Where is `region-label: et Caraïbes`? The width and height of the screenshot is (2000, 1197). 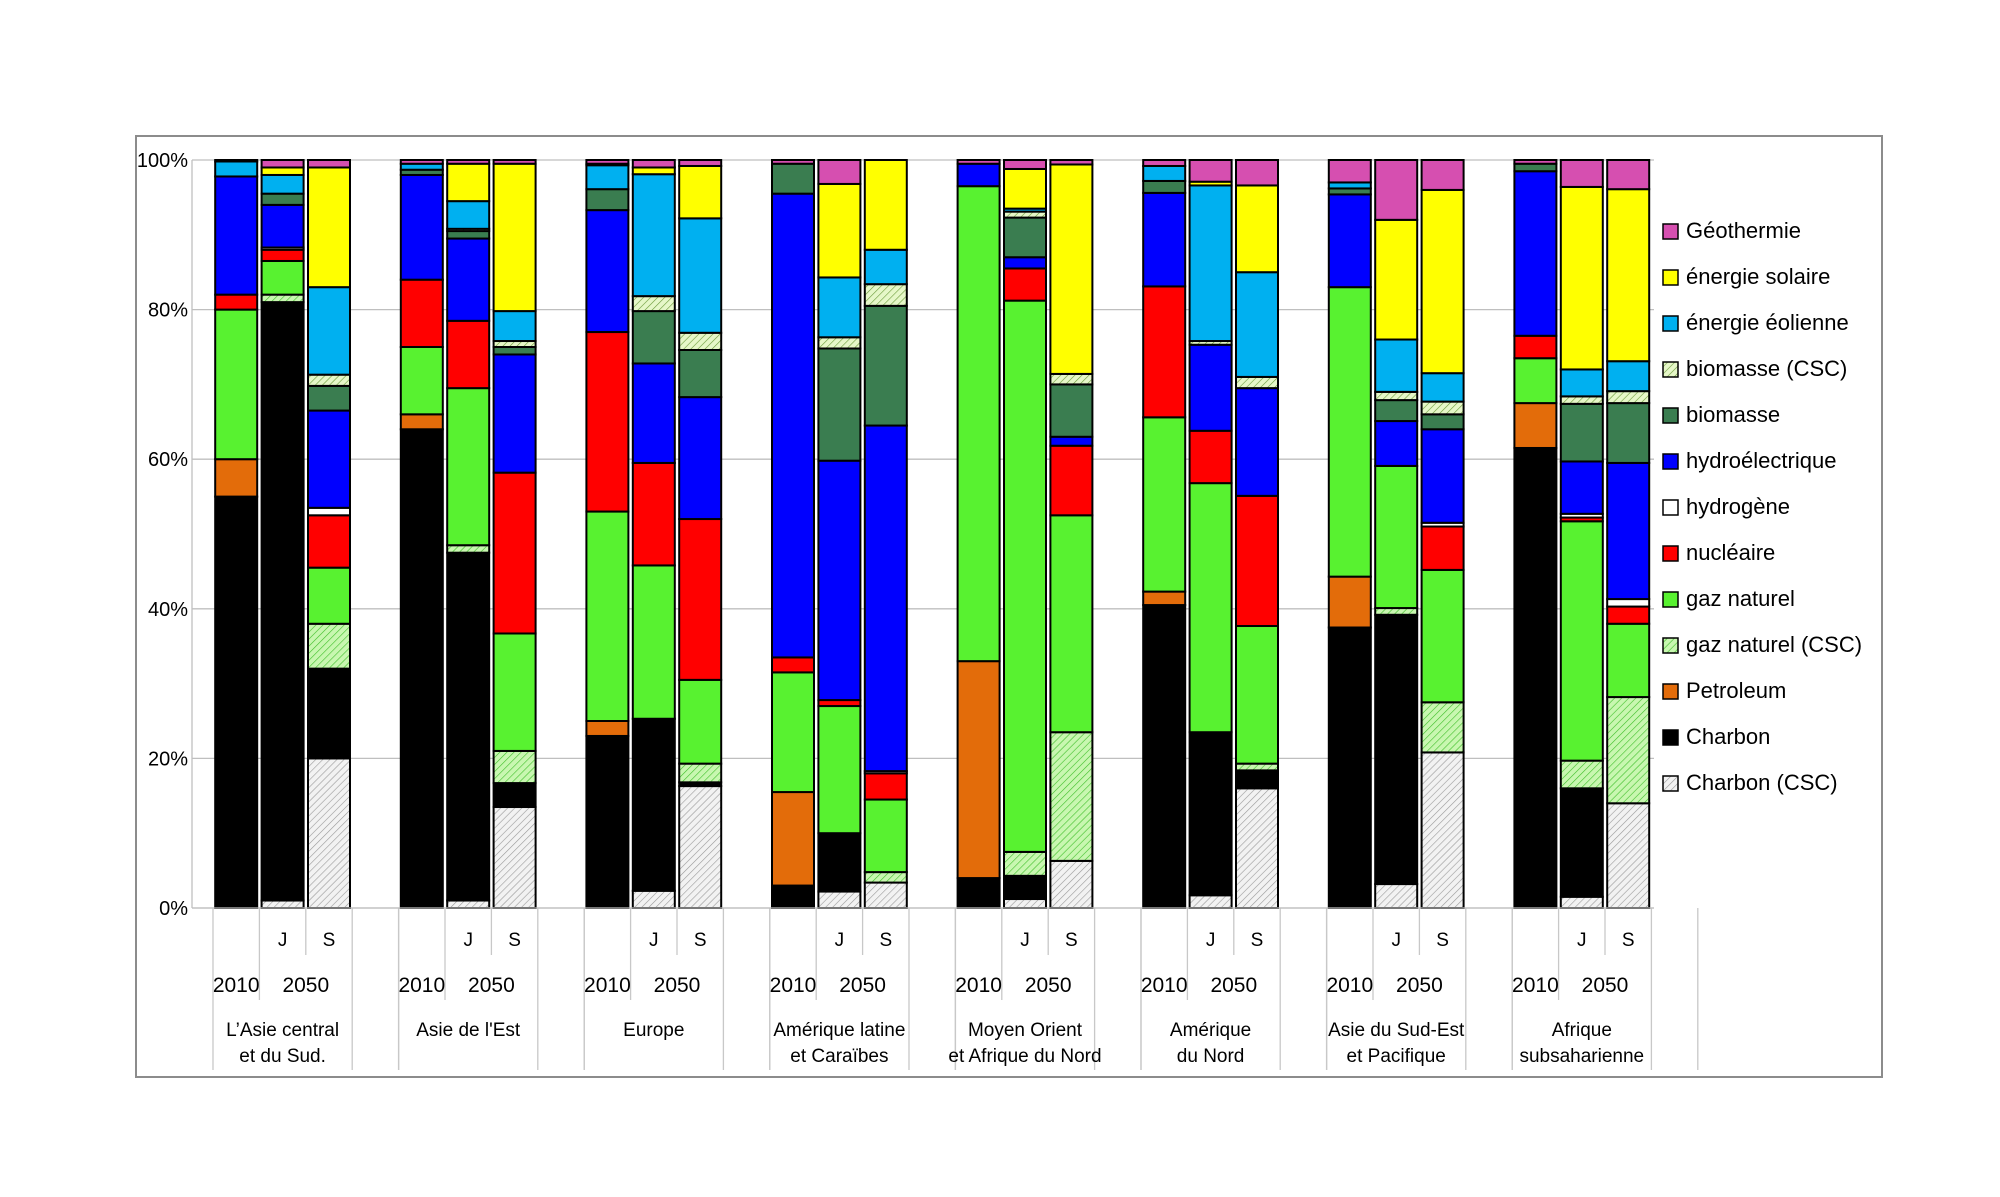
region-label: et Caraïbes is located at coordinates (839, 1056).